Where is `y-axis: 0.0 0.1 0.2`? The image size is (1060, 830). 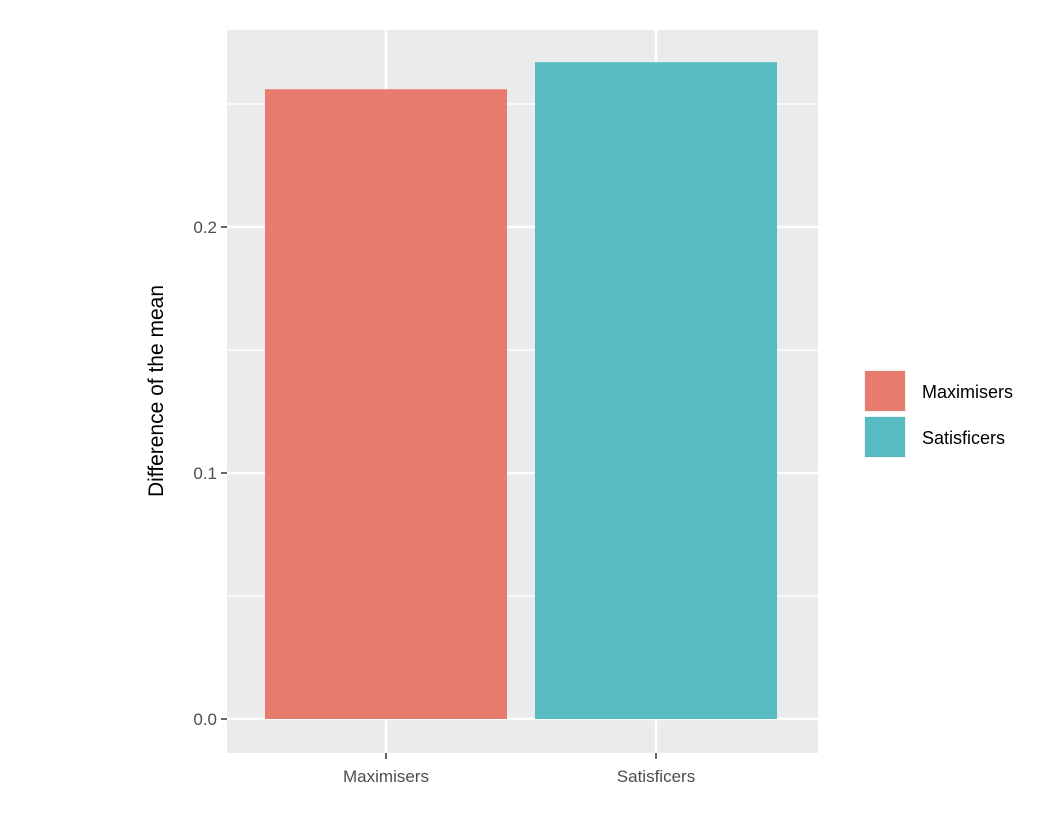
y-axis: 0.0 0.1 0.2 is located at coordinates (210, 473).